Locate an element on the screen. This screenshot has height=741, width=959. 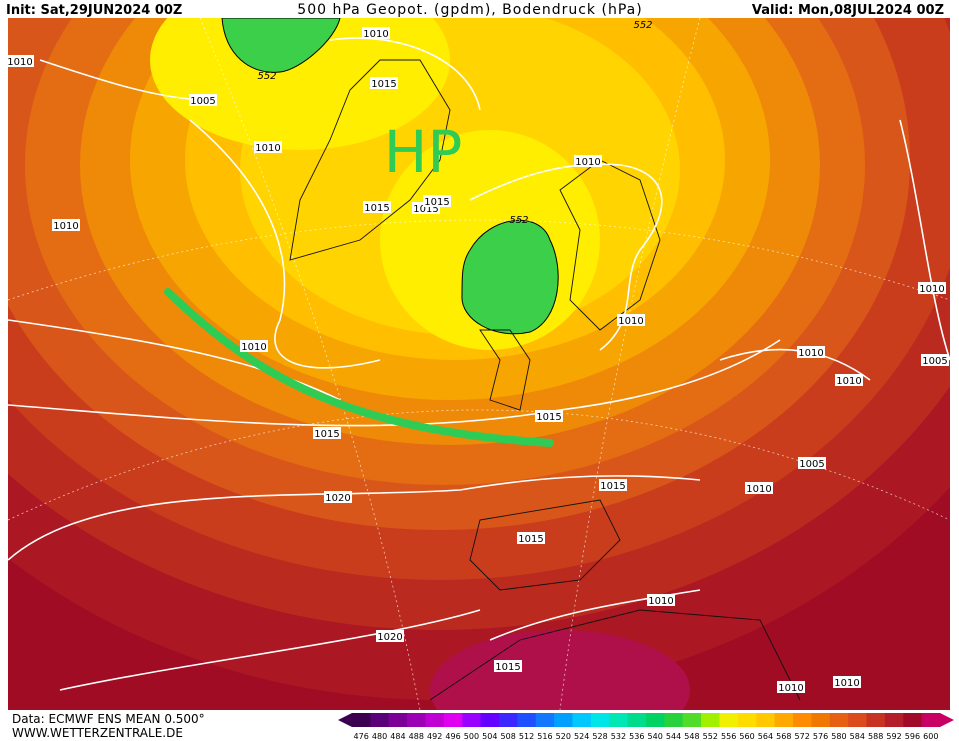
scale-label: 520 is located at coordinates (563, 736).